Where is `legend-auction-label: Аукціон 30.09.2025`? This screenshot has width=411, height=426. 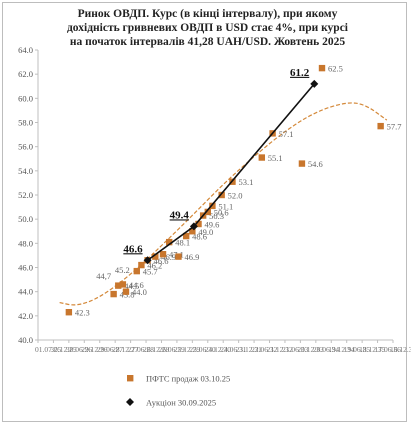 legend-auction-label: Аукціон 30.09.2025 is located at coordinates (181, 403).